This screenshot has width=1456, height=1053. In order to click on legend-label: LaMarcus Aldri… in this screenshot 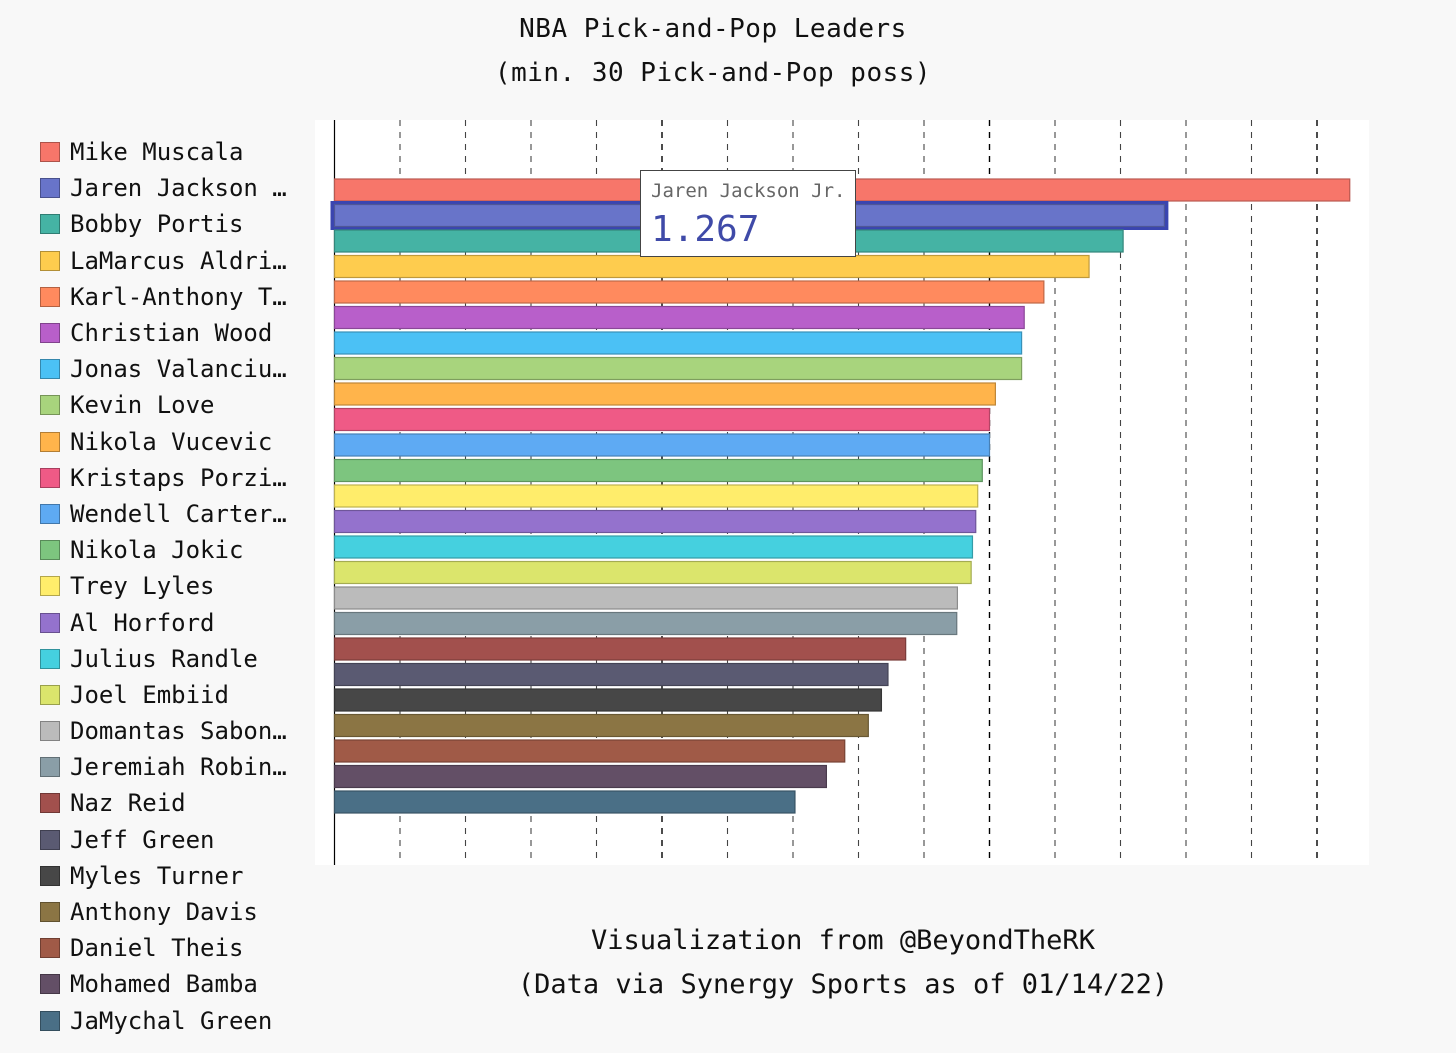, I will do `click(178, 260)`.